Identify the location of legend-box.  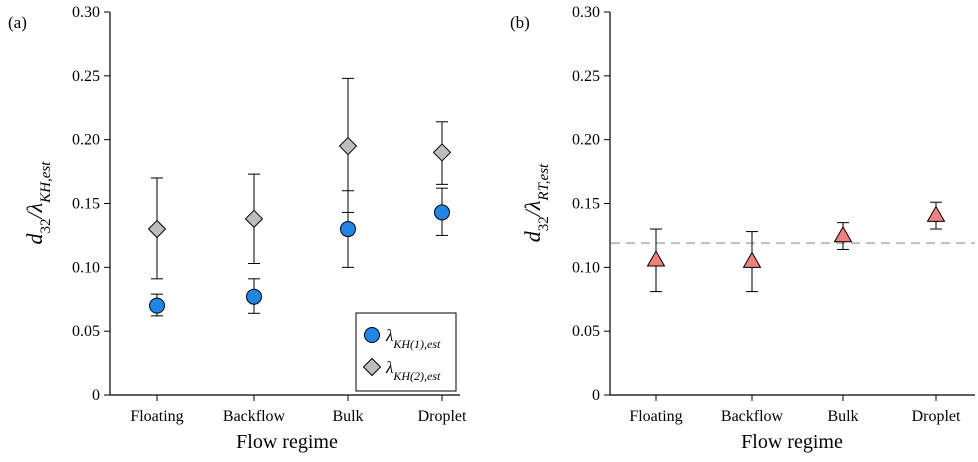
(406, 352).